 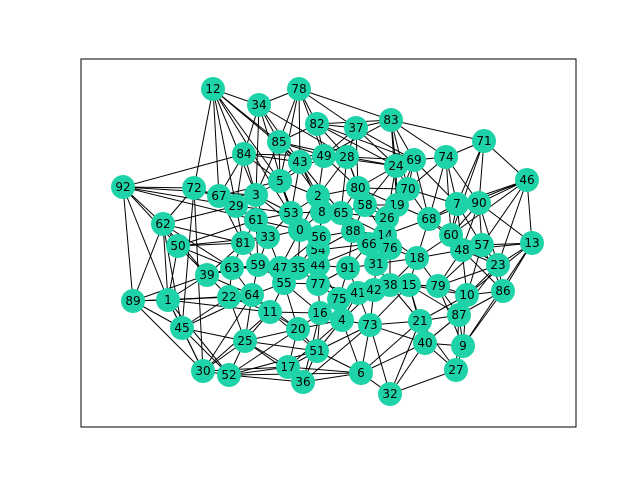 I want to click on node-label-3: 3, so click(x=256, y=195).